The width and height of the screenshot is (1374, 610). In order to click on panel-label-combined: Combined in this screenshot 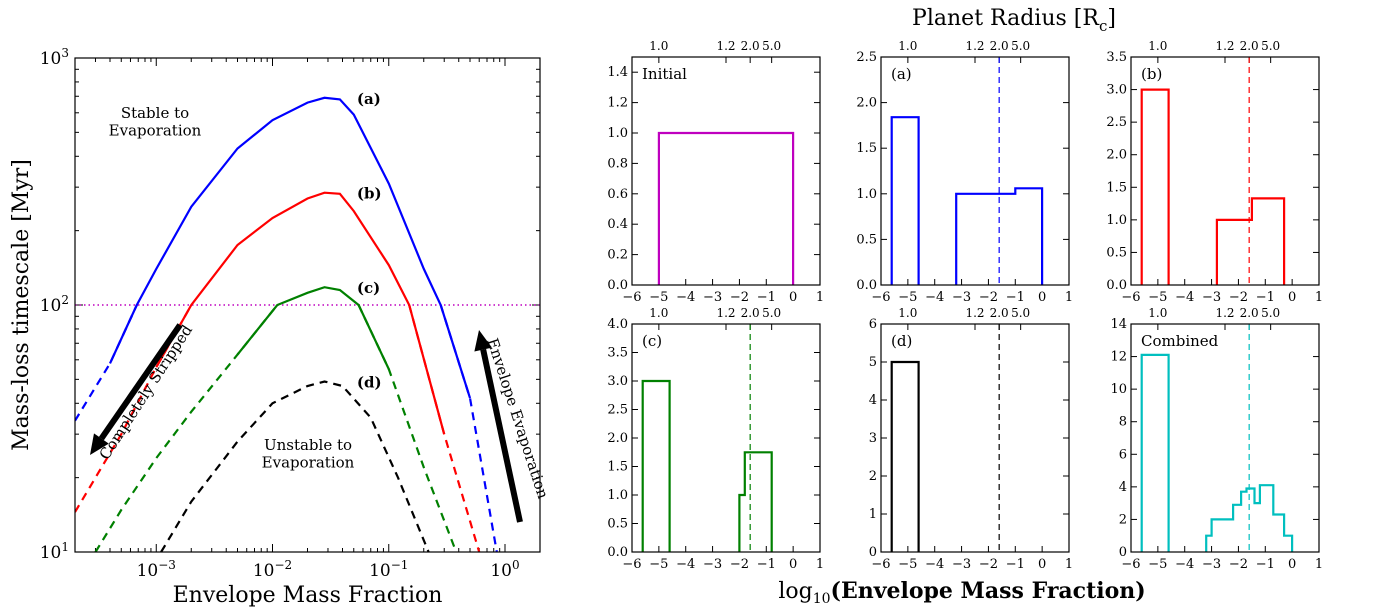, I will do `click(1180, 341)`.